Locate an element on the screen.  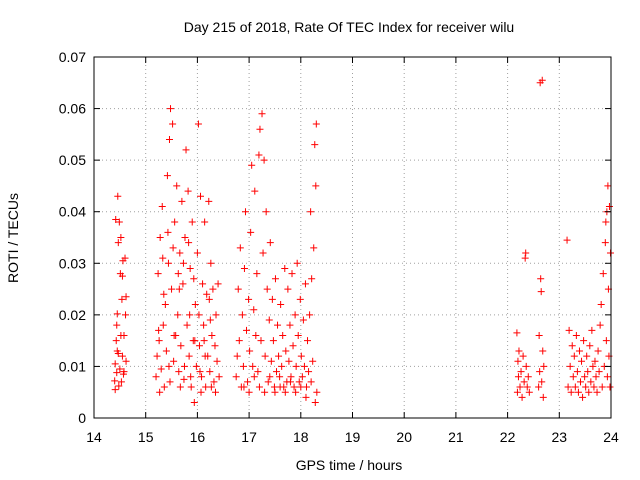
y-tick-label: 0.06 is located at coordinates (72, 109).